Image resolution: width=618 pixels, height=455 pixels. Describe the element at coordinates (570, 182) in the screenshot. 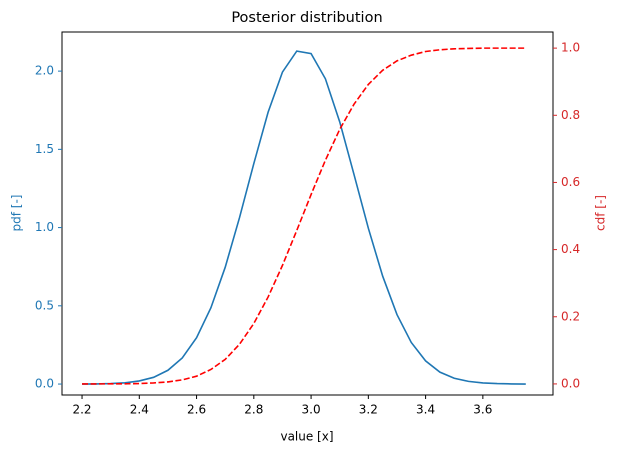

I see `y2-tick-label: 0.6` at that location.